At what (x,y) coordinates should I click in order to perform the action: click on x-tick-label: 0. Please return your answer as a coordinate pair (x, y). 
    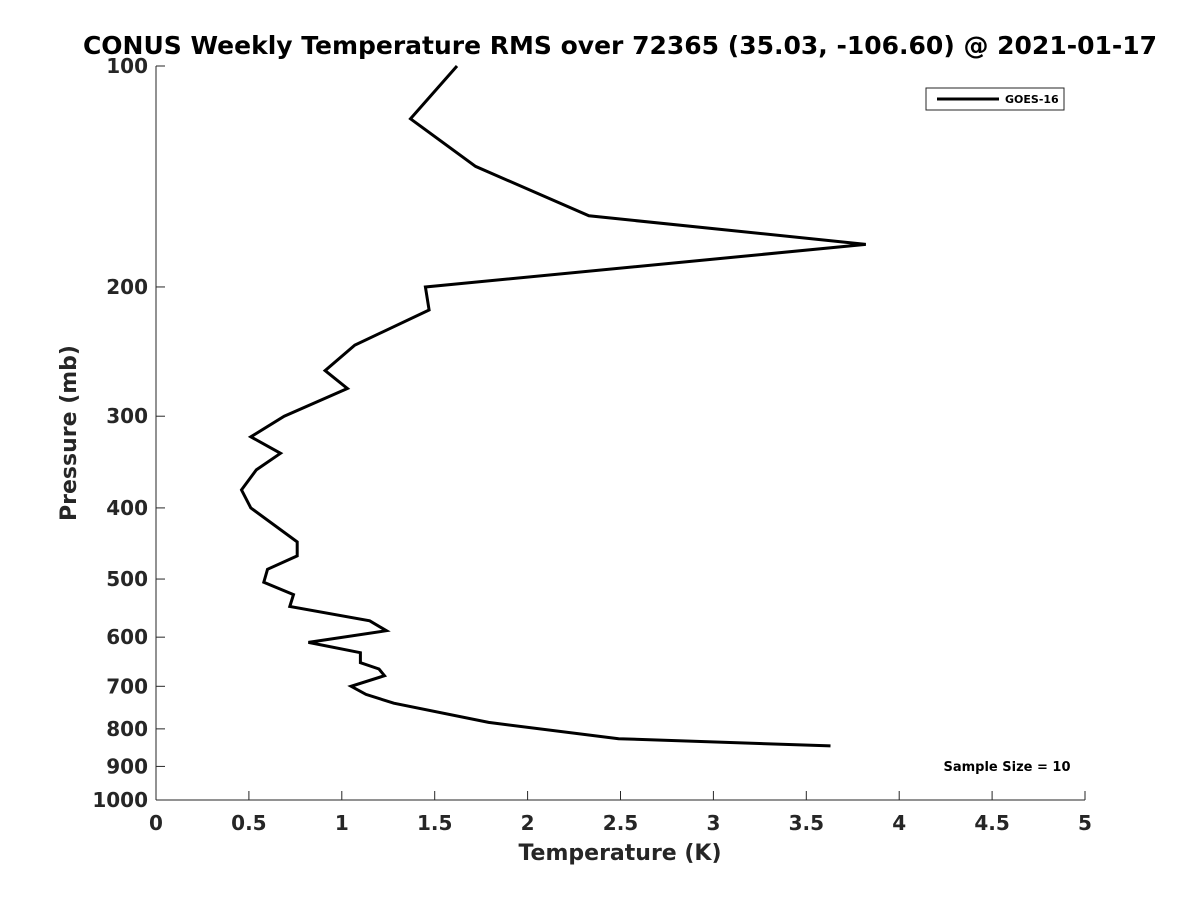
    Looking at the image, I should click on (156, 823).